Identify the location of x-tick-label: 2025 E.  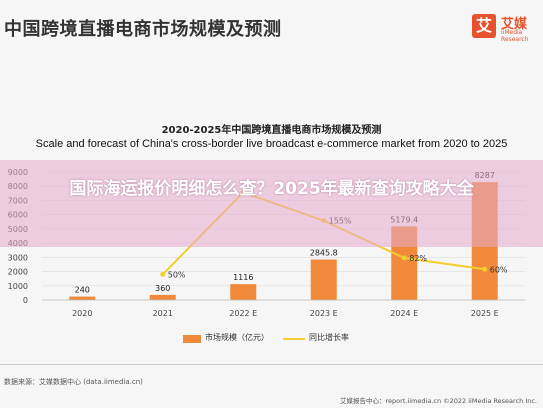
(485, 313).